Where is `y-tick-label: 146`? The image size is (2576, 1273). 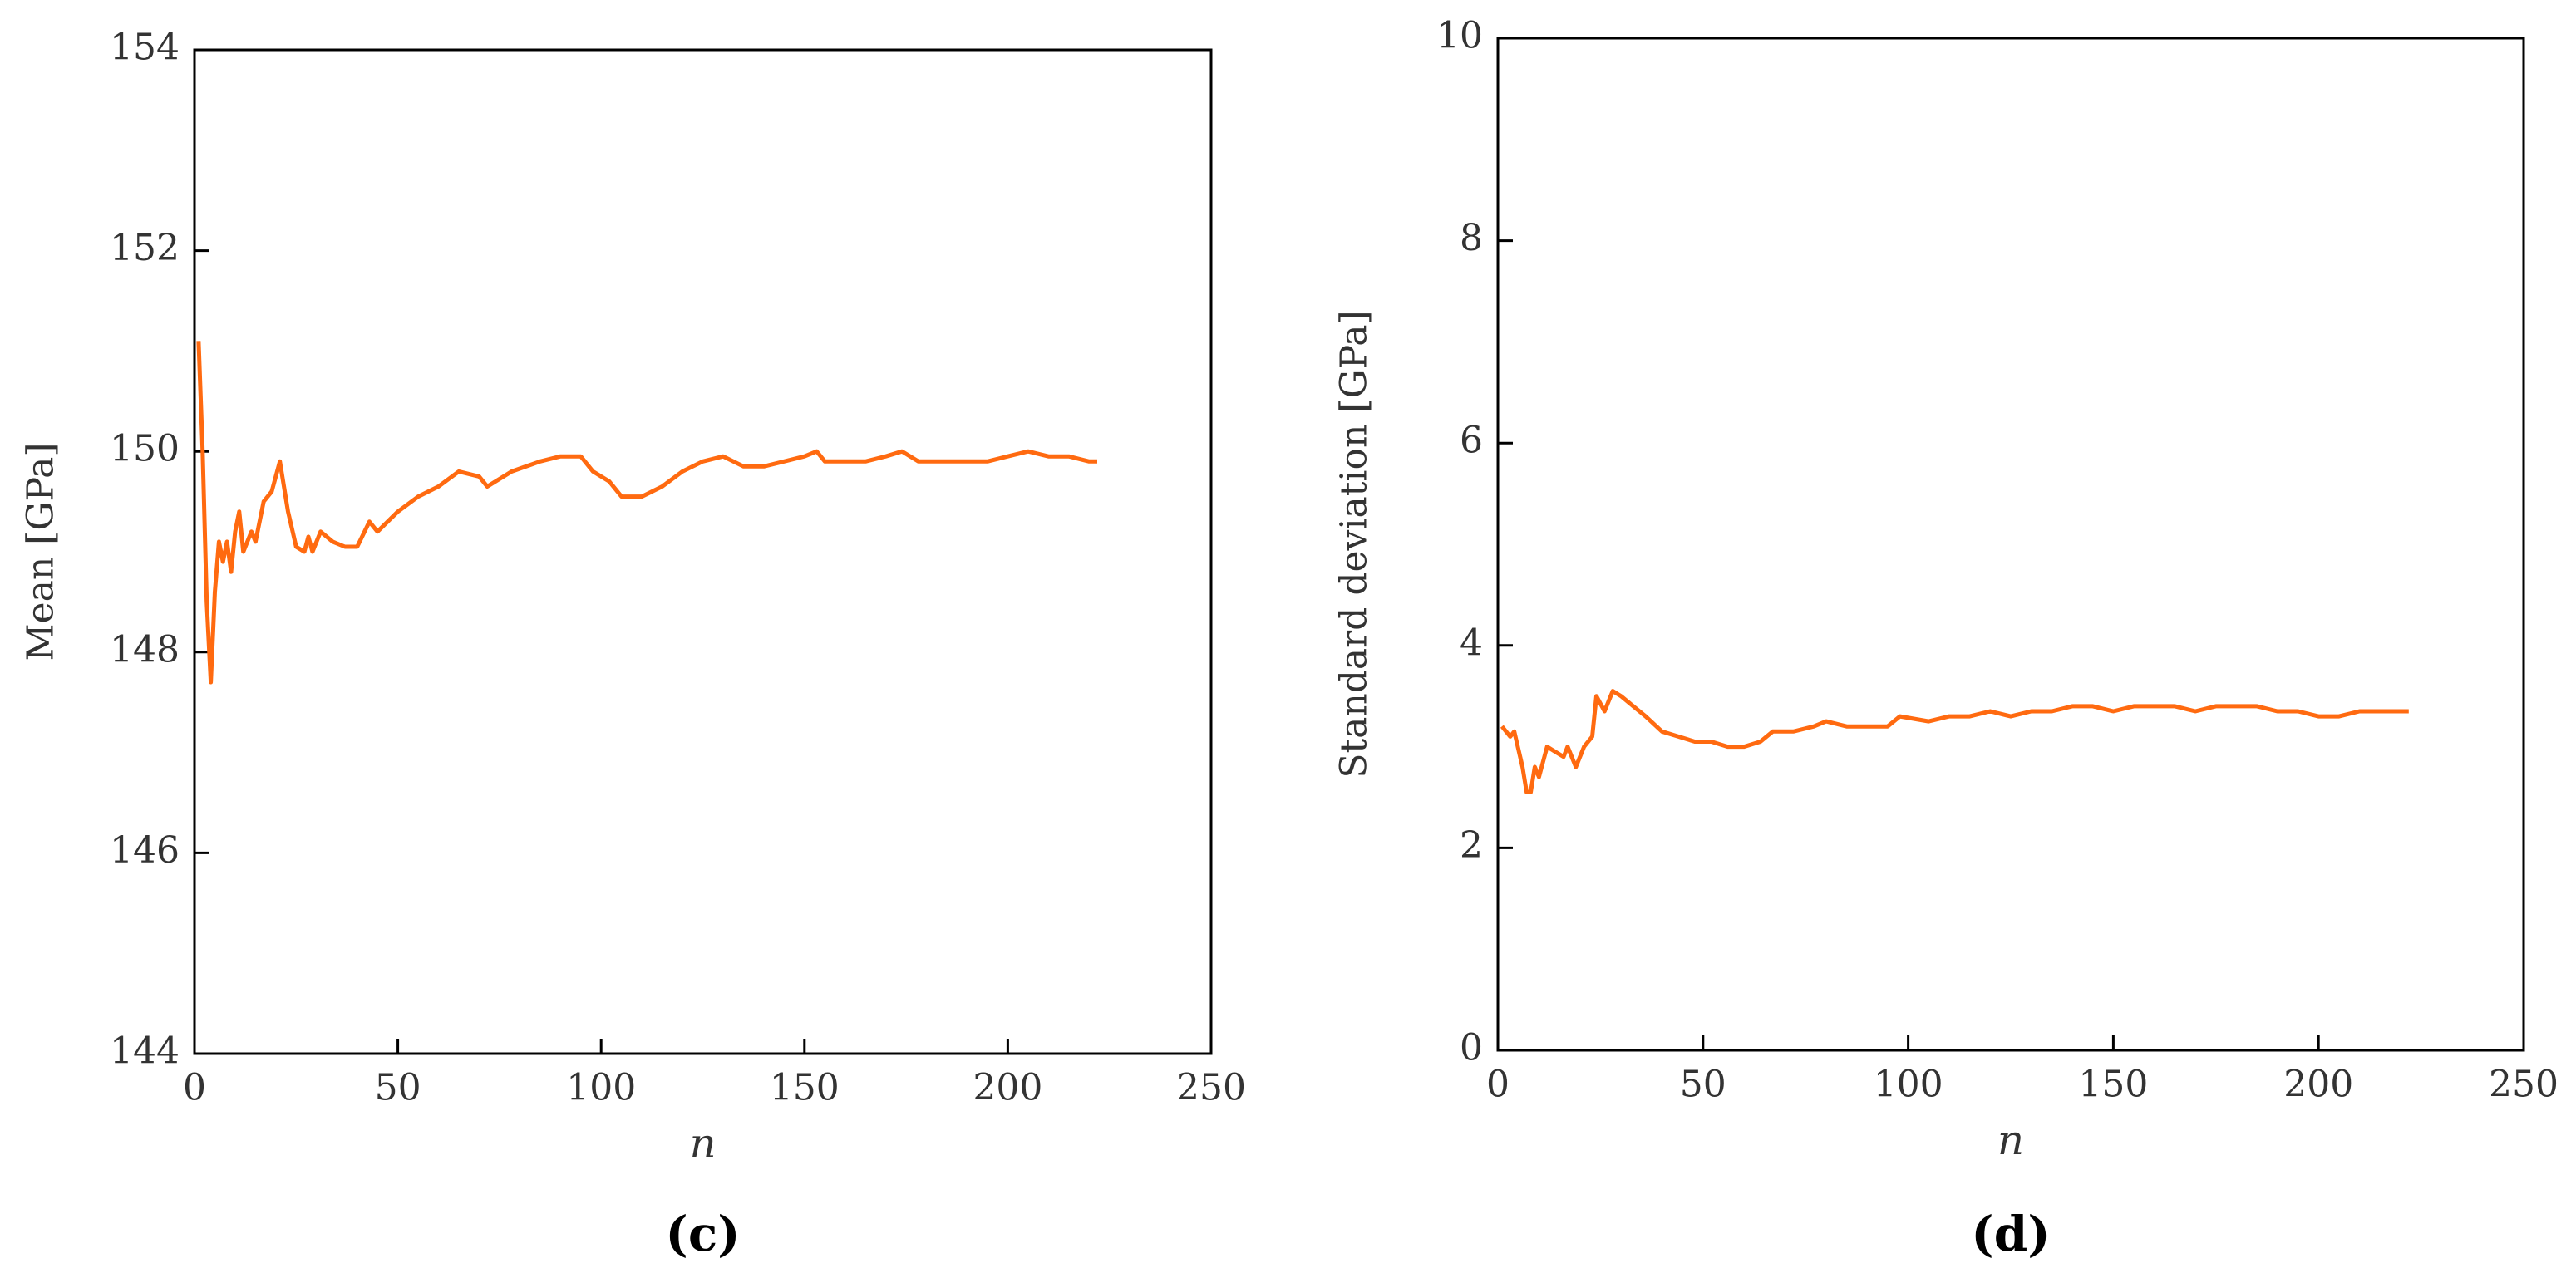 y-tick-label: 146 is located at coordinates (145, 850).